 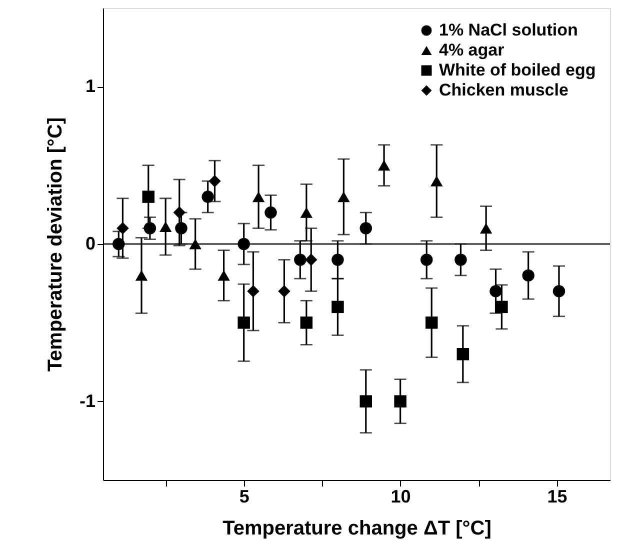 What do you see at coordinates (503, 90) in the screenshot?
I see `legend-label: Chicken muscle` at bounding box center [503, 90].